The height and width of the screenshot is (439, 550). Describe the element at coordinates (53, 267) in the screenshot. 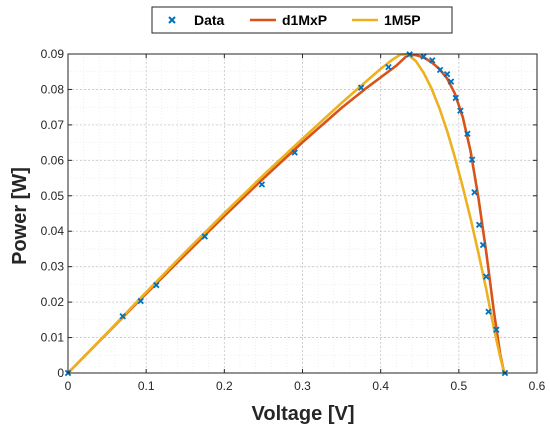

I see `y-tick-label: 0.03` at that location.